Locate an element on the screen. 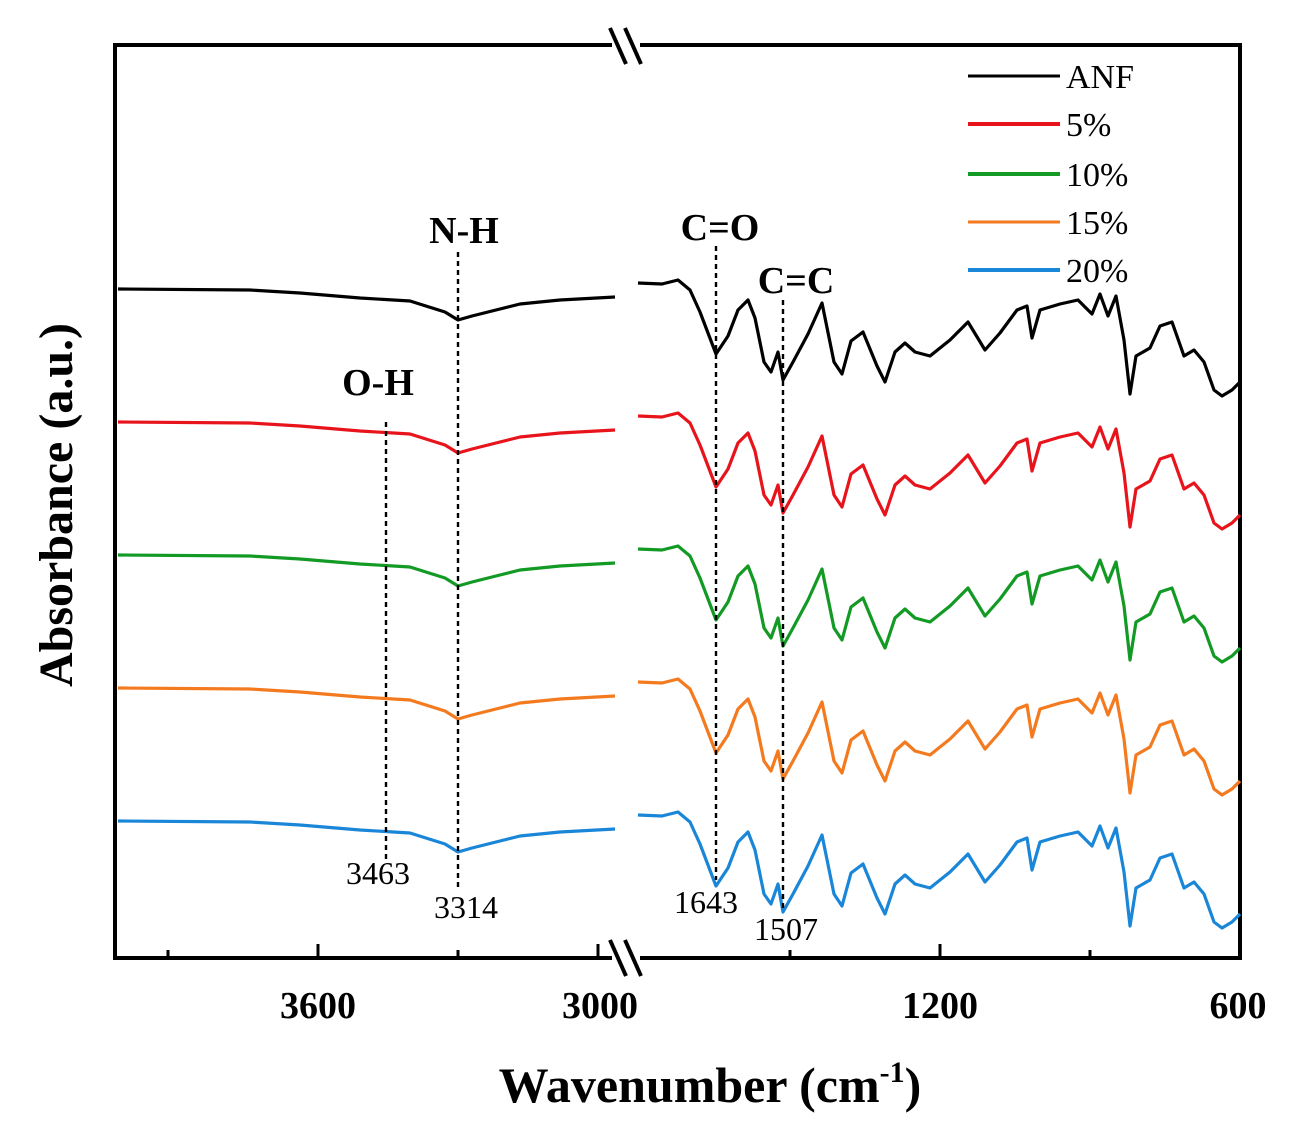 Image resolution: width=1308 pixels, height=1138 pixels. x-ticks is located at coordinates (704, 951).